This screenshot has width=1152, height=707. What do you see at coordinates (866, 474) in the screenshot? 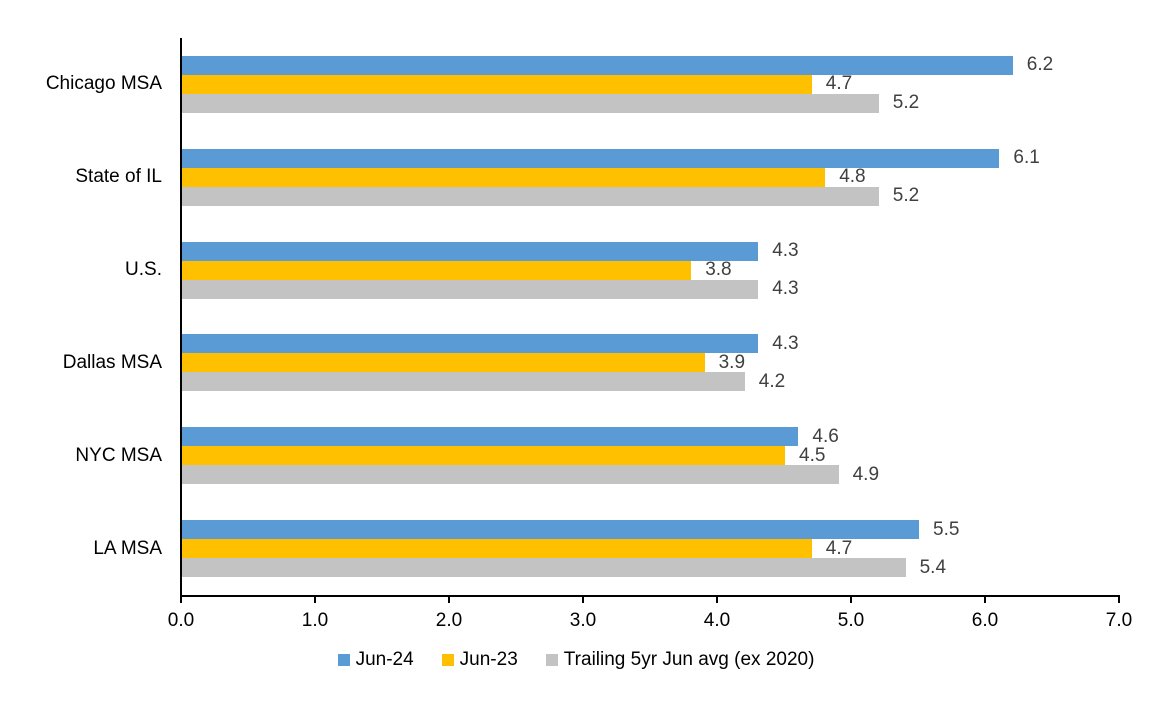
I see `data-label: 4.9` at bounding box center [866, 474].